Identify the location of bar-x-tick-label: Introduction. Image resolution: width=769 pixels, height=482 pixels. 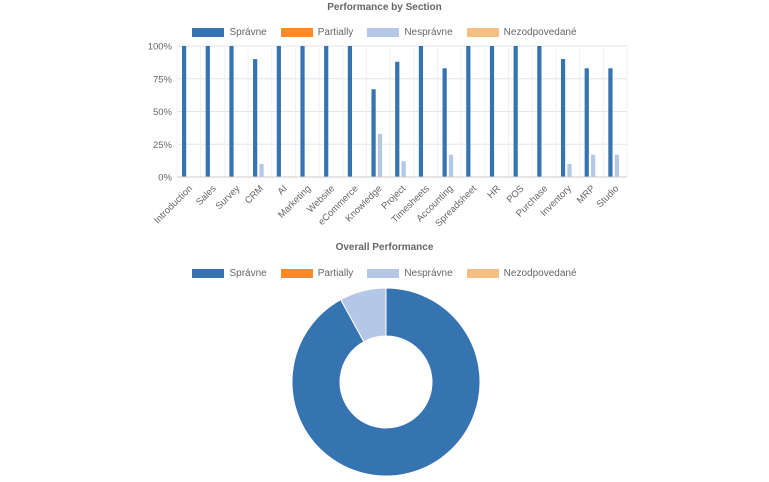
(173, 204).